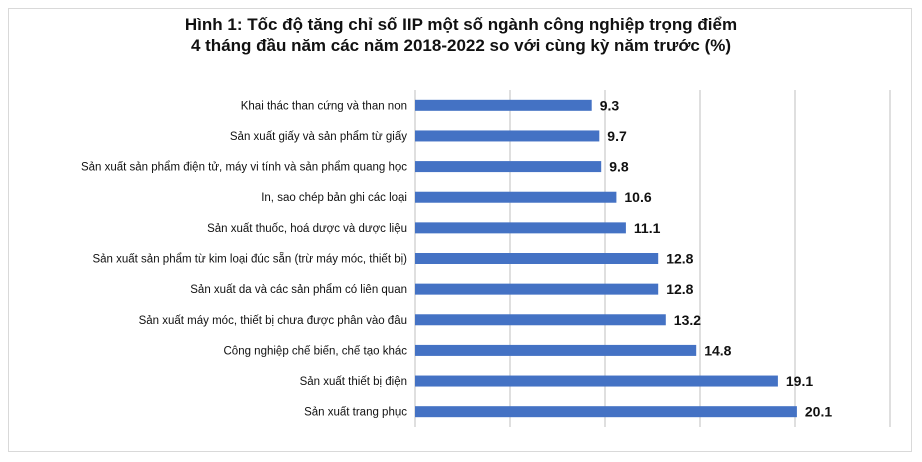 The height and width of the screenshot is (462, 922). What do you see at coordinates (298, 290) in the screenshot?
I see `category-label: Sản xuất da và các sản phẩm có liên quan` at bounding box center [298, 290].